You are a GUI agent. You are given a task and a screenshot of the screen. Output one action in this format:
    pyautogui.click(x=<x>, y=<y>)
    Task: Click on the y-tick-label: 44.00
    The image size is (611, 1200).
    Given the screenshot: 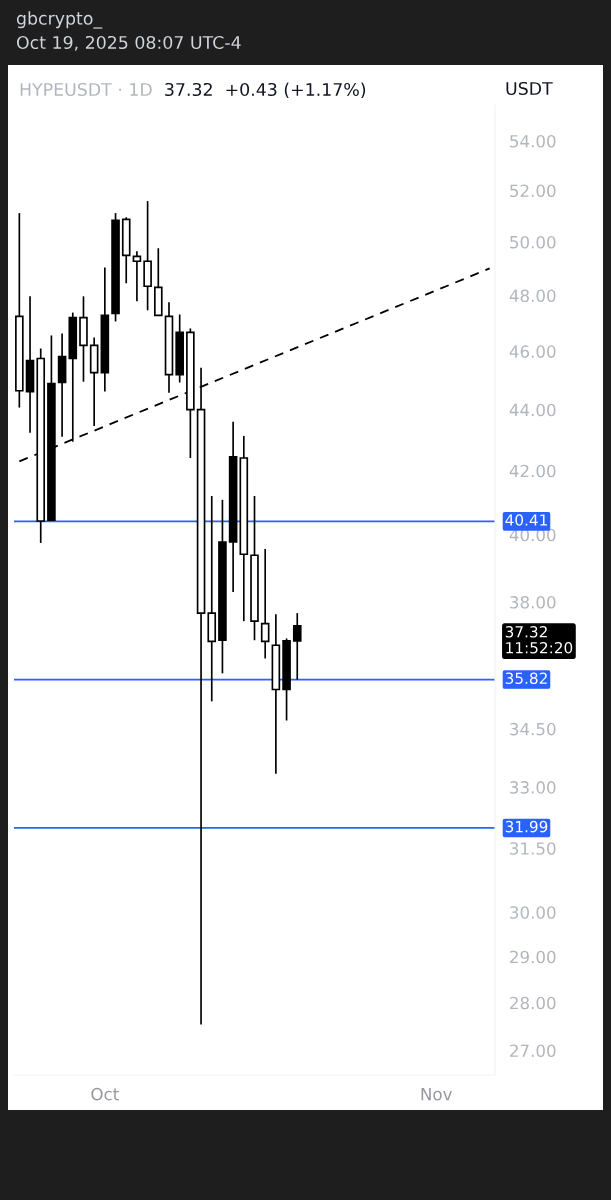 What is the action you would take?
    pyautogui.click(x=532, y=410)
    